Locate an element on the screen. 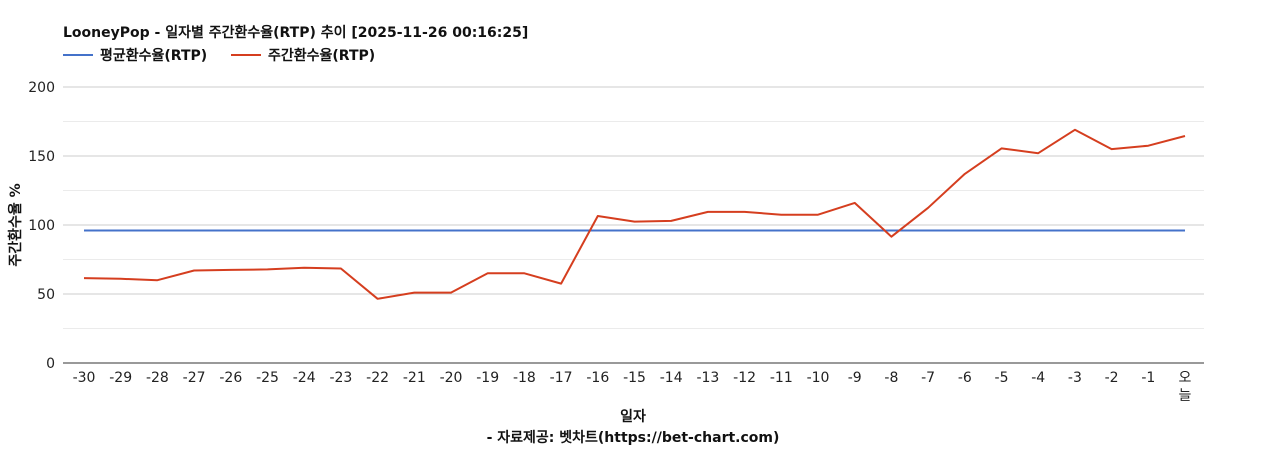  x-tick-label: -1 is located at coordinates (1148, 378).